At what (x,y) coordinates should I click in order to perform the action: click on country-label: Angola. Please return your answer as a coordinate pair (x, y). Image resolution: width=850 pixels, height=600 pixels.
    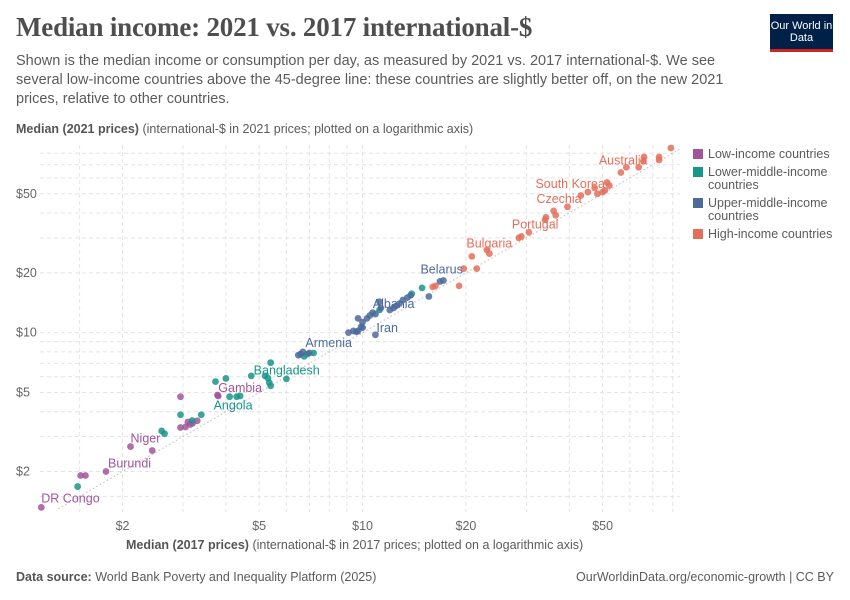
    Looking at the image, I should click on (233, 406).